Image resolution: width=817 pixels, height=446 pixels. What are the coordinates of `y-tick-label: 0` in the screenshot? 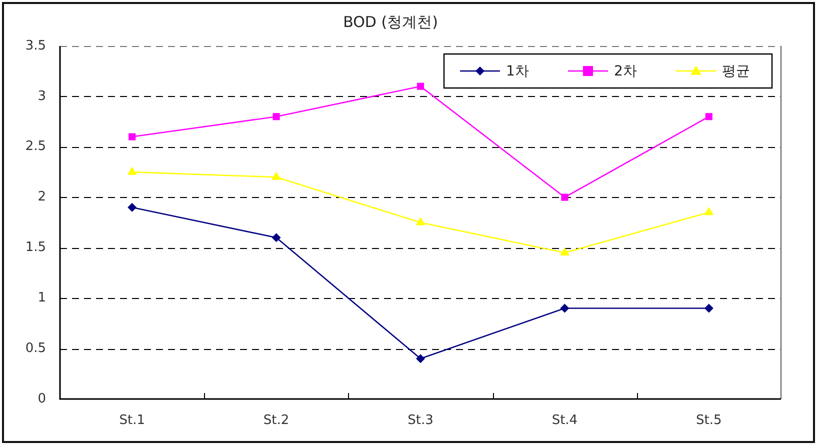 It's located at (42, 398).